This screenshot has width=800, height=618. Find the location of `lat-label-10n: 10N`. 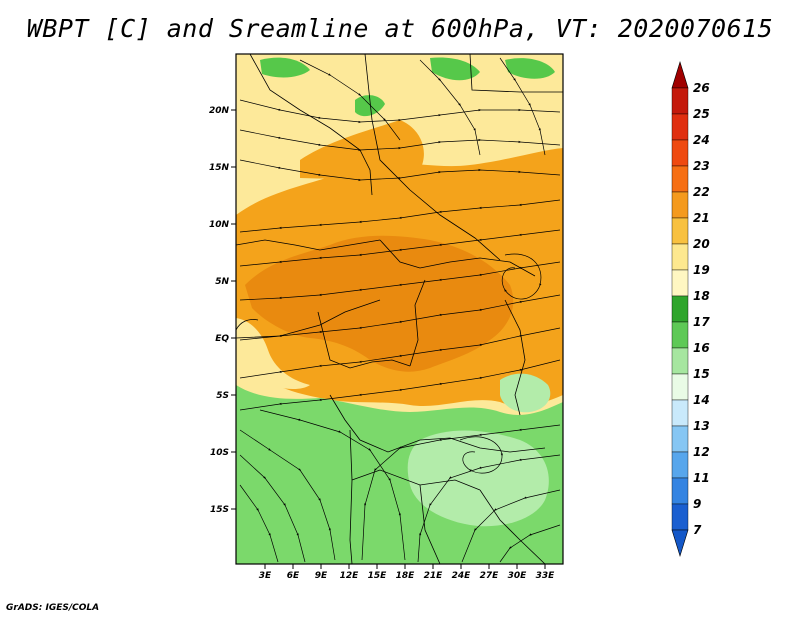

lat-label-10n: 10N is located at coordinates (219, 225).